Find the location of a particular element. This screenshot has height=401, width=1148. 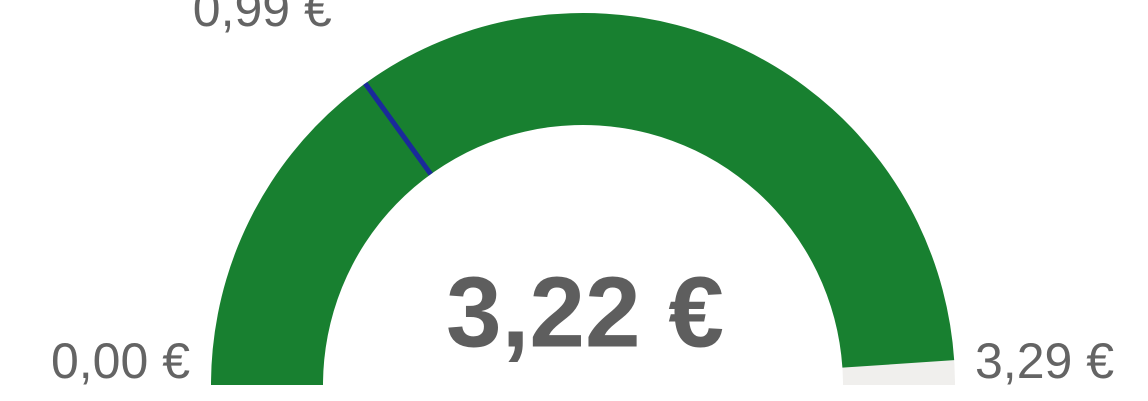

min-label: 0,00 € is located at coordinates (120, 361).